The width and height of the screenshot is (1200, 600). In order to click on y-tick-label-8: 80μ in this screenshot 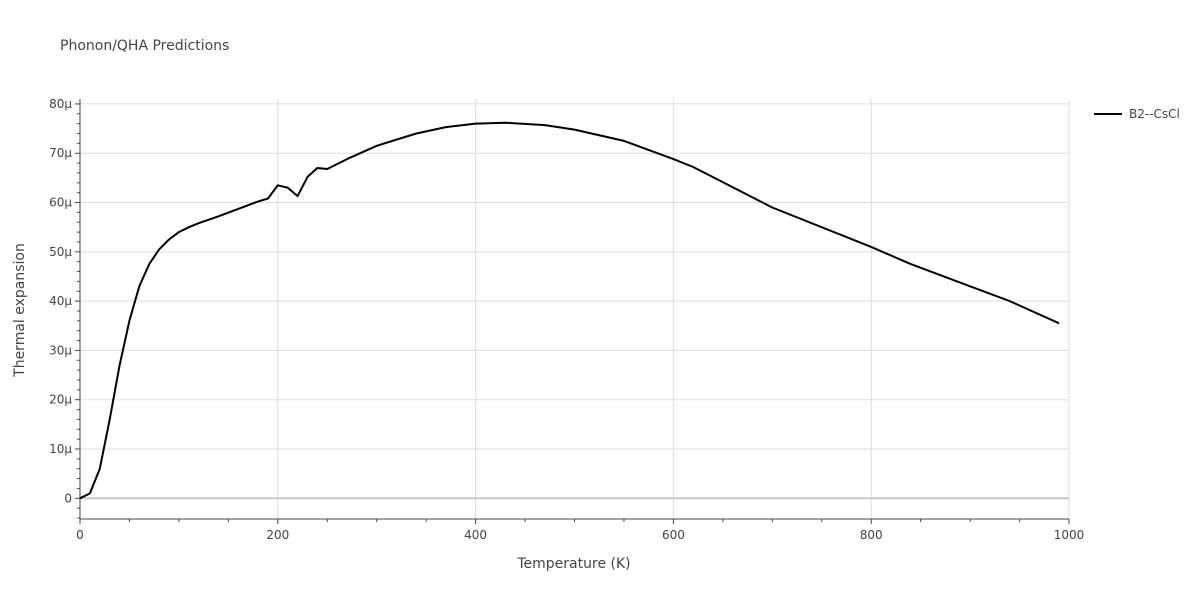, I will do `click(60, 104)`.